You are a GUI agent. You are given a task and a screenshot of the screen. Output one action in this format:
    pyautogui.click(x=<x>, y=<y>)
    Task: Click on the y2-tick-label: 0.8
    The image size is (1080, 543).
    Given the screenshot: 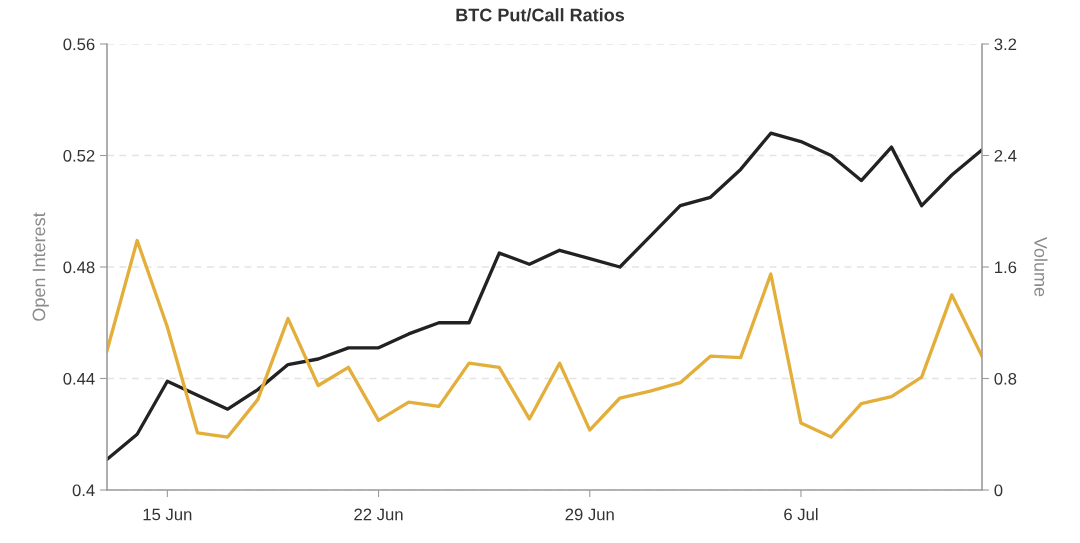 What is the action you would take?
    pyautogui.click(x=1005, y=378)
    